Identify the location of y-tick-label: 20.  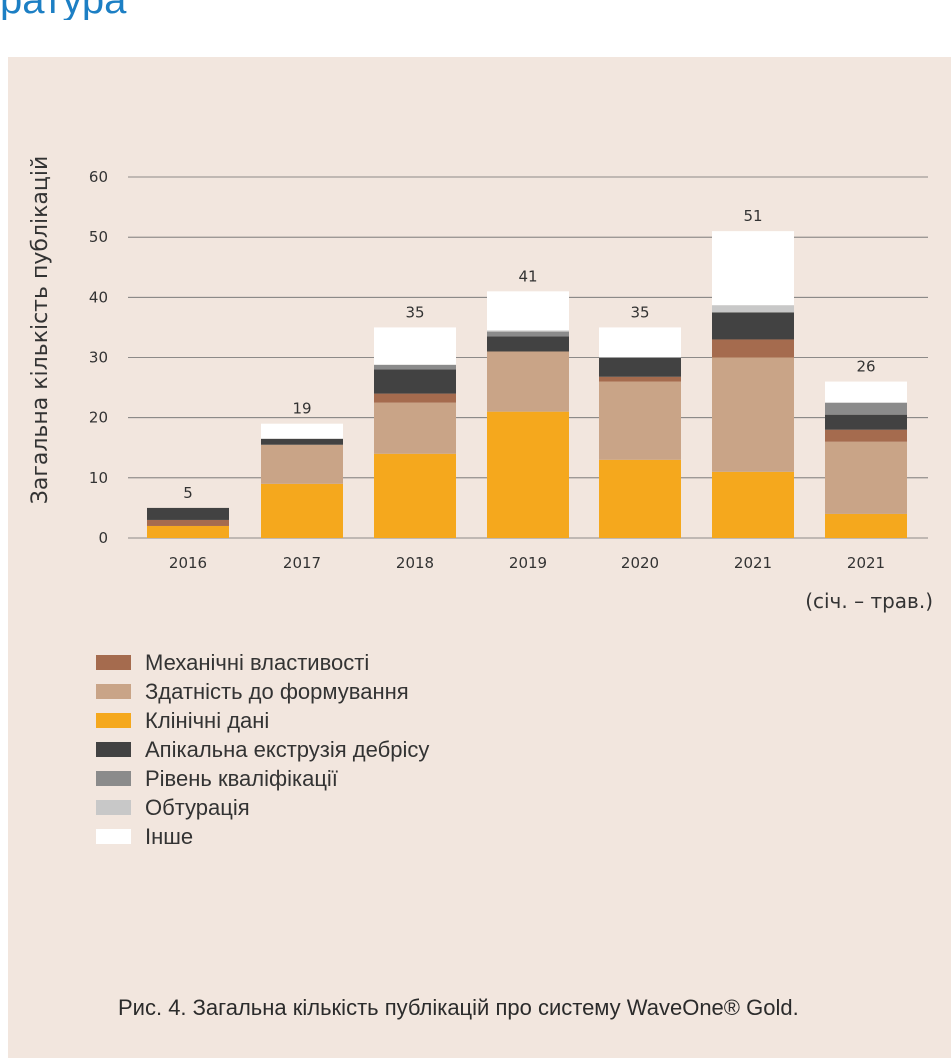
(98, 418).